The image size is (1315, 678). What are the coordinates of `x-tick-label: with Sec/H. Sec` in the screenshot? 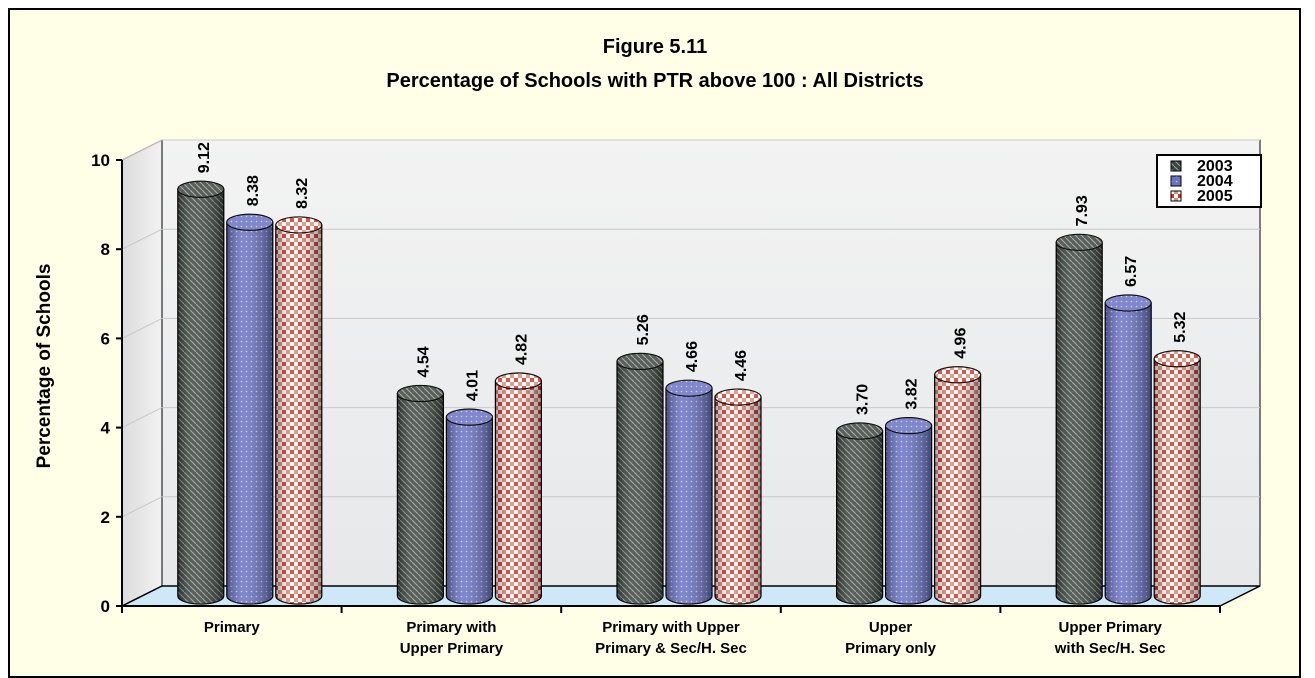 It's located at (1110, 648).